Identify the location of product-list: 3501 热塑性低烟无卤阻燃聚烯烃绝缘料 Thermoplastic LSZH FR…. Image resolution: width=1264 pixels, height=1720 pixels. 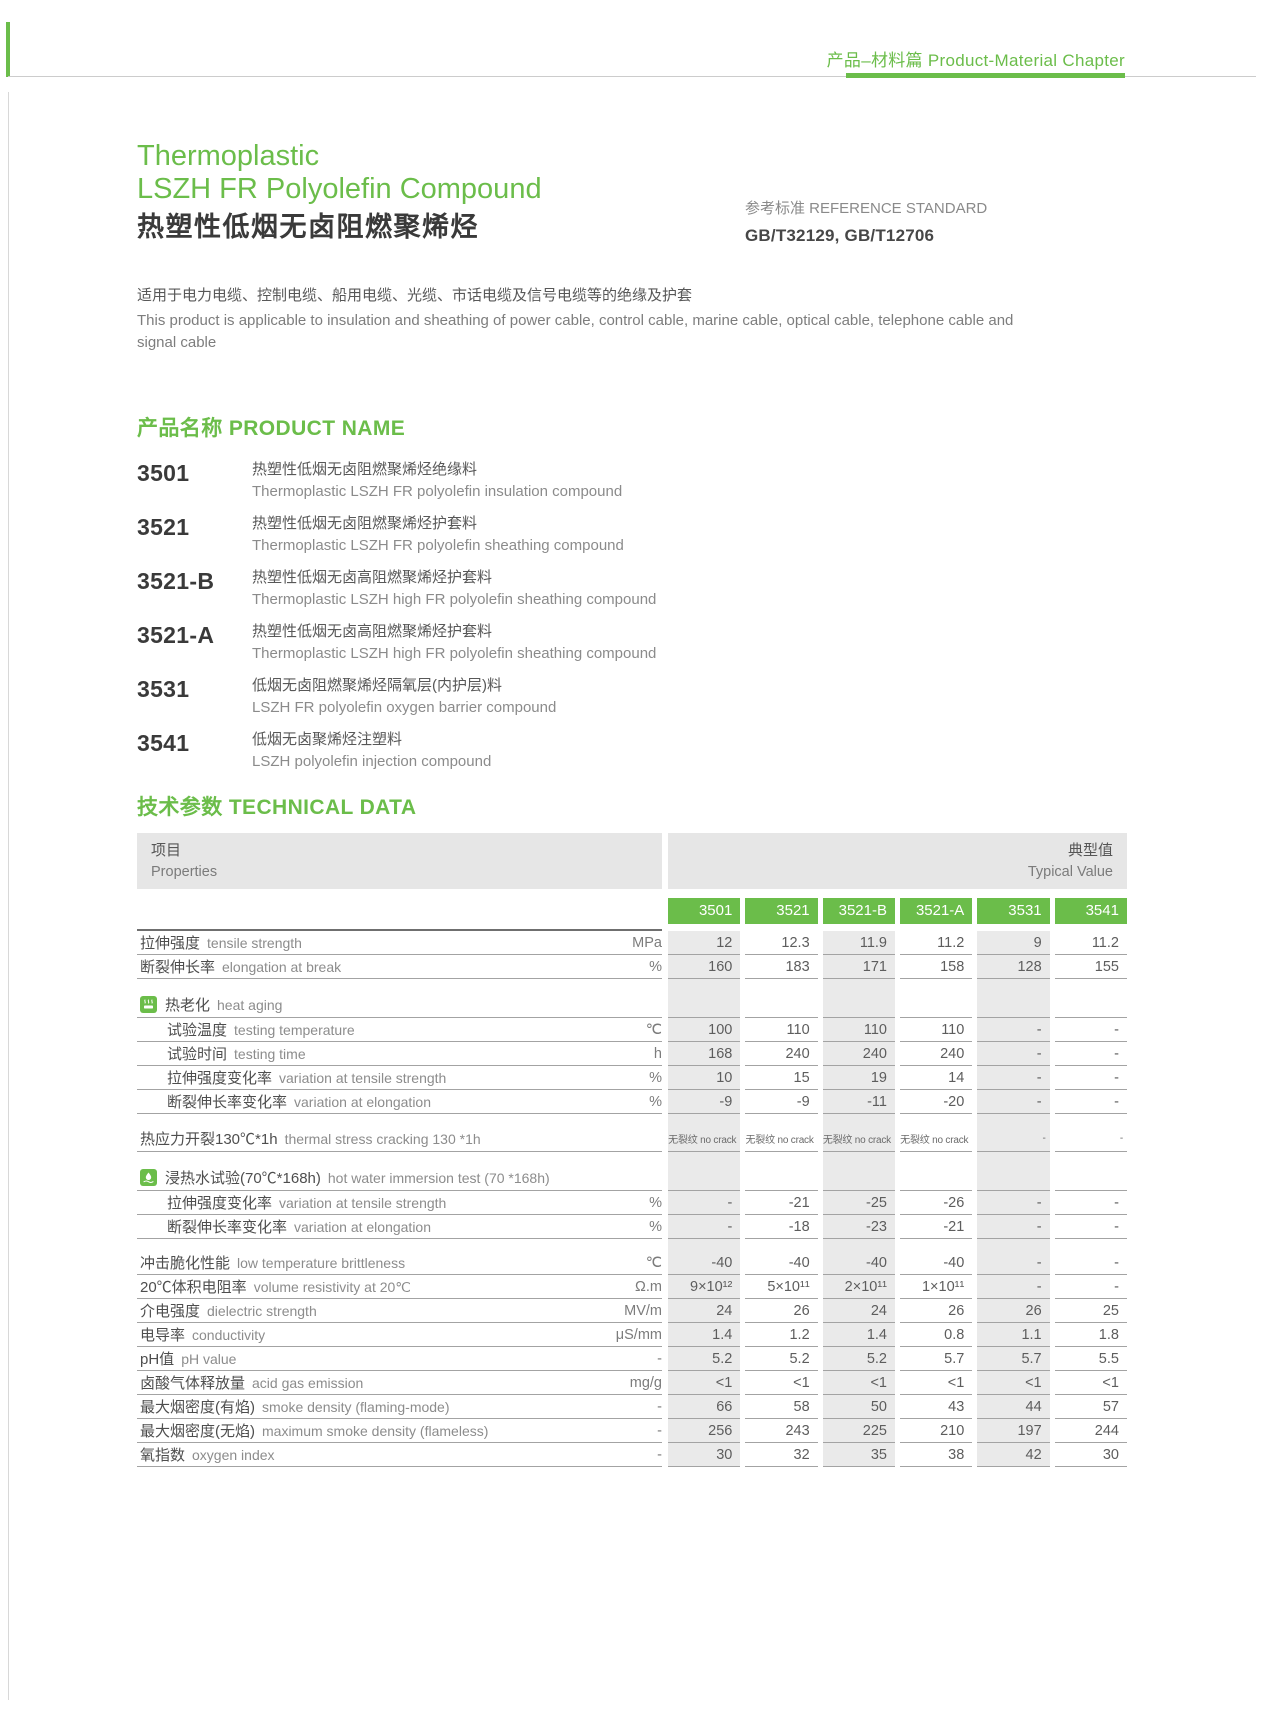
(632, 615).